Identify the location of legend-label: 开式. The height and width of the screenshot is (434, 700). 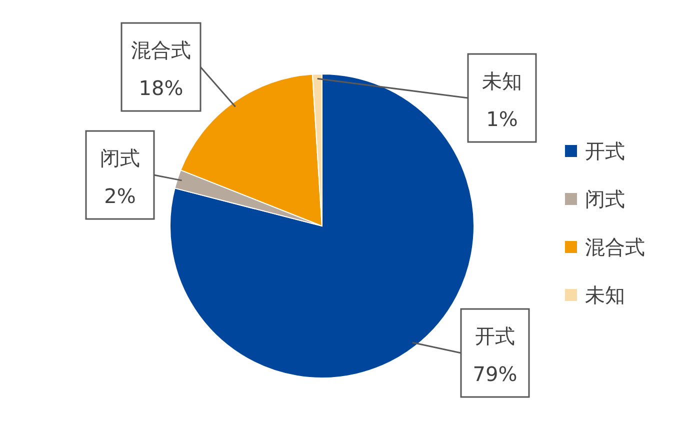
(605, 151).